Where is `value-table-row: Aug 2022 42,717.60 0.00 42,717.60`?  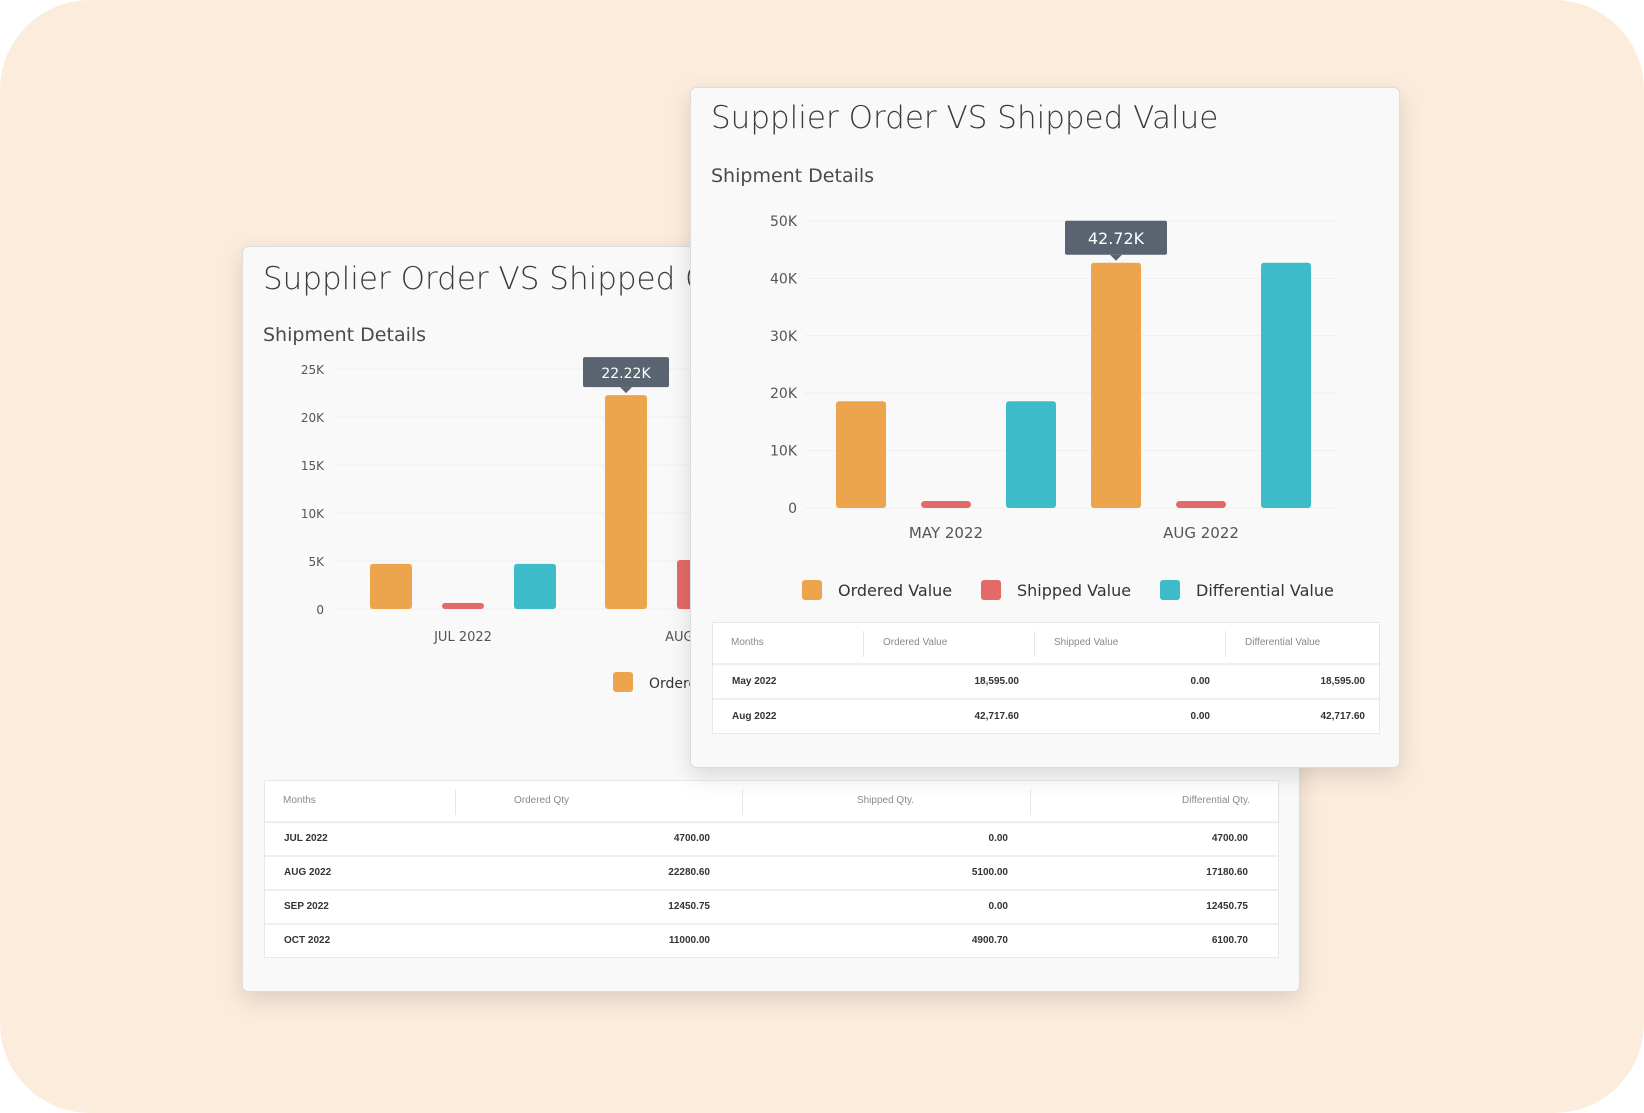 value-table-row: Aug 2022 42,717.60 0.00 42,717.60 is located at coordinates (1046, 715).